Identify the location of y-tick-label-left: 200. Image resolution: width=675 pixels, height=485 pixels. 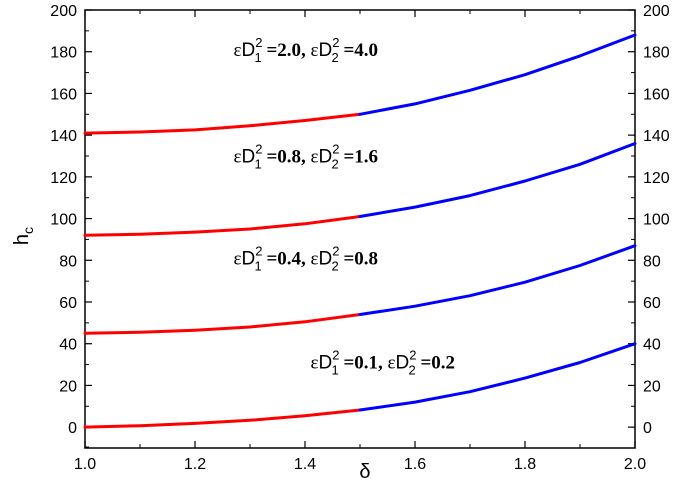
(63, 11).